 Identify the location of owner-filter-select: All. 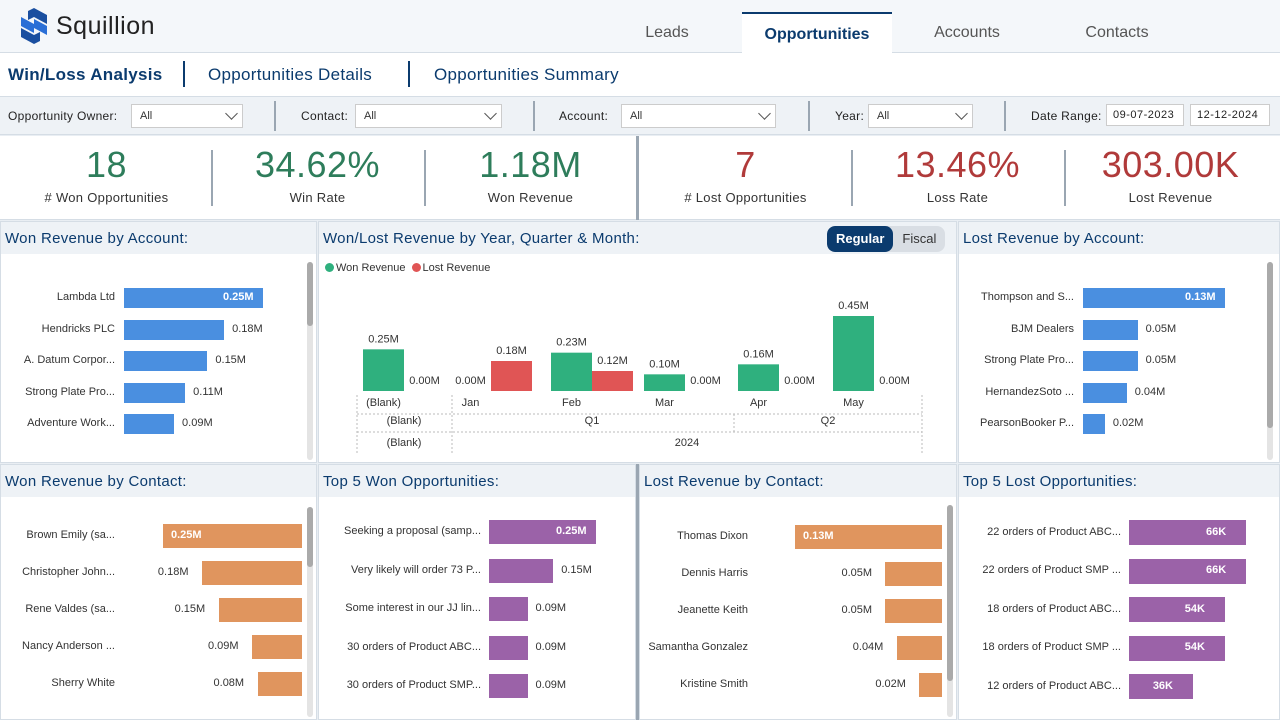
(187, 116).